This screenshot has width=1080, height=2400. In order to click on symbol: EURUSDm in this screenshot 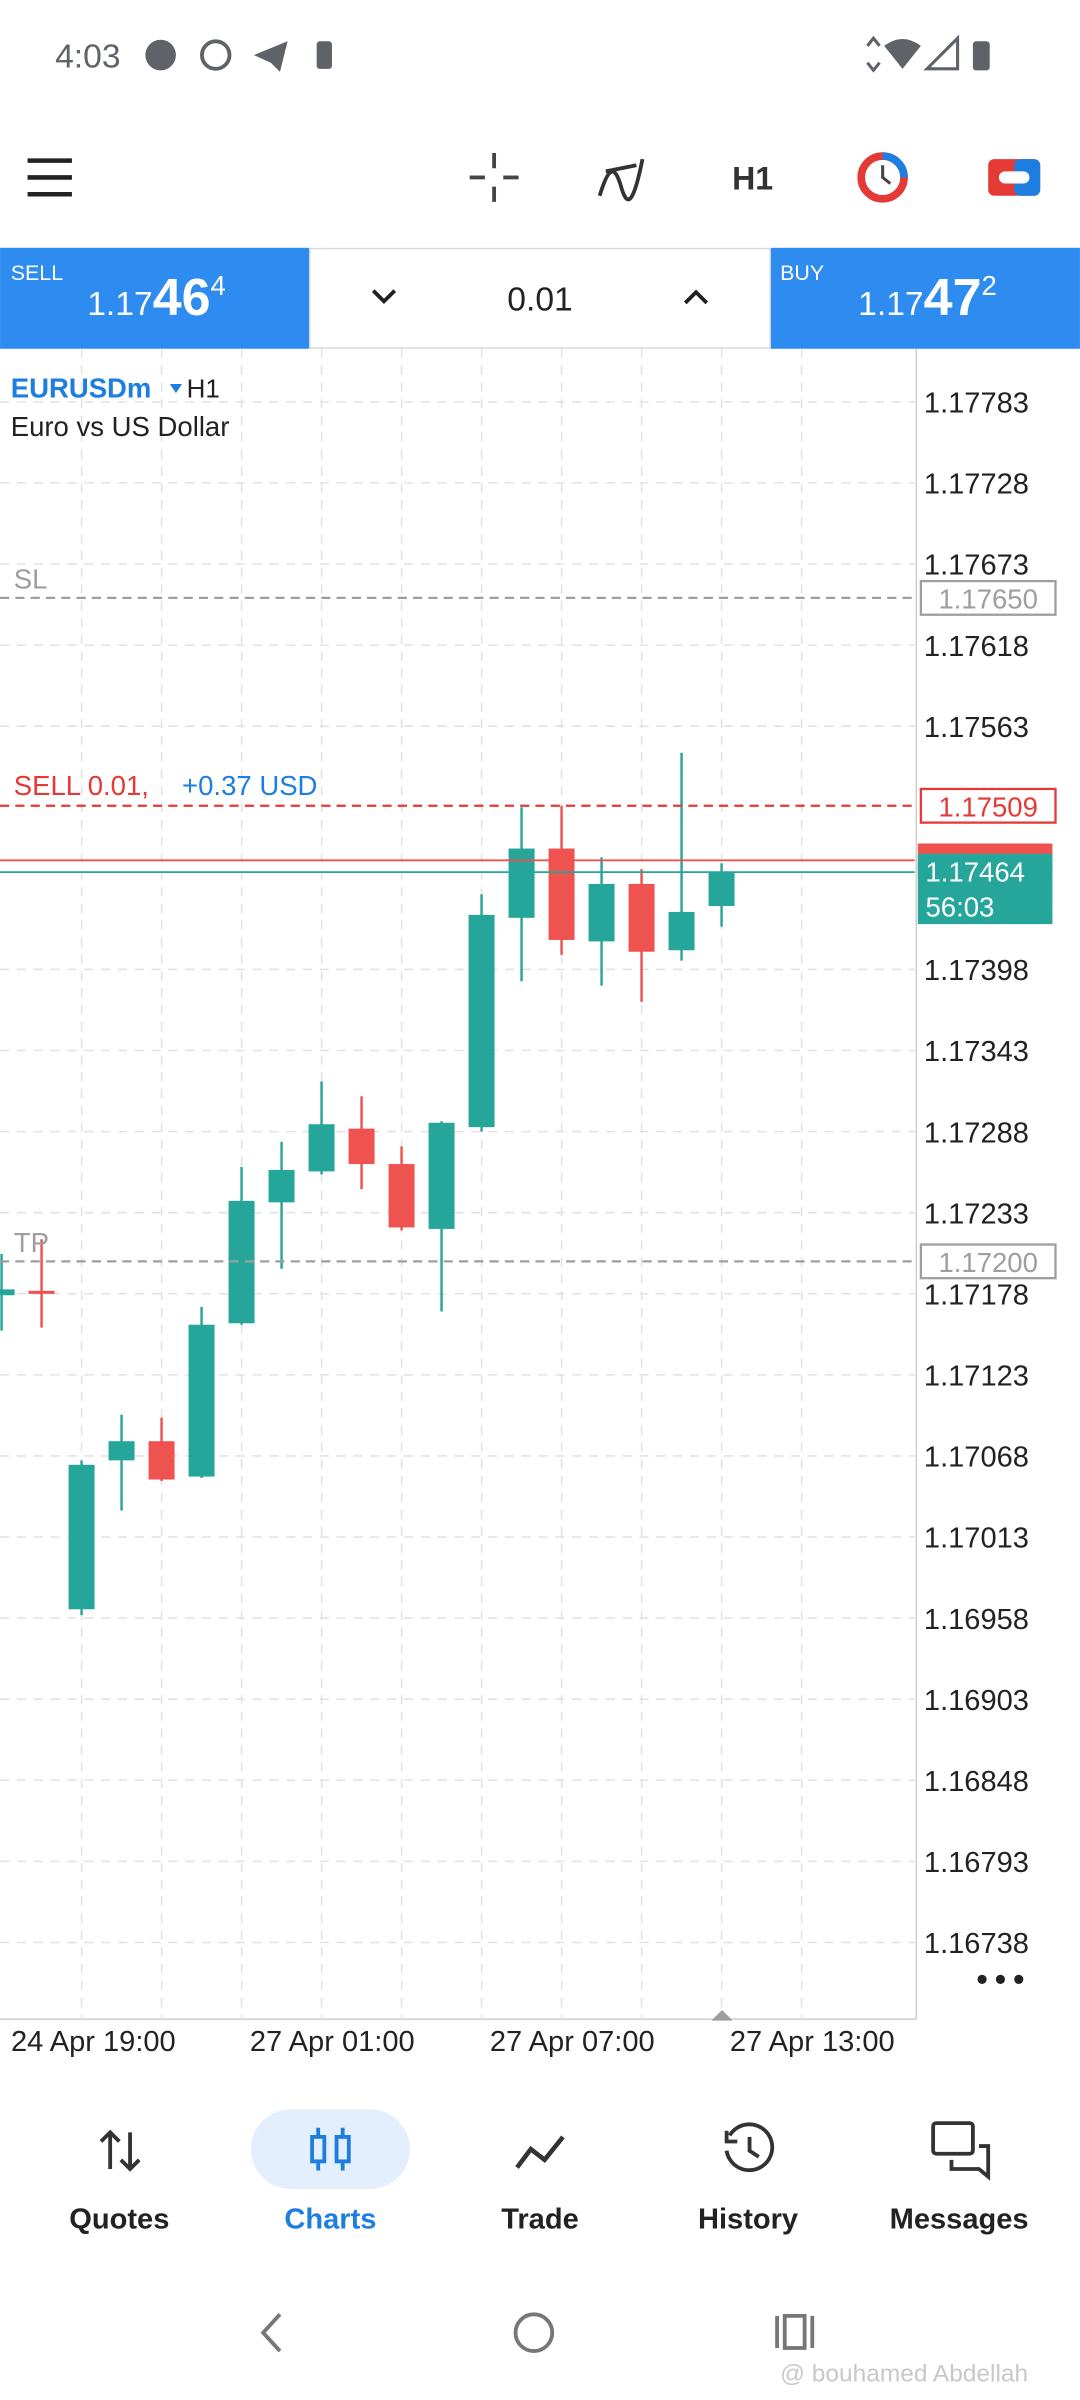, I will do `click(81, 388)`.